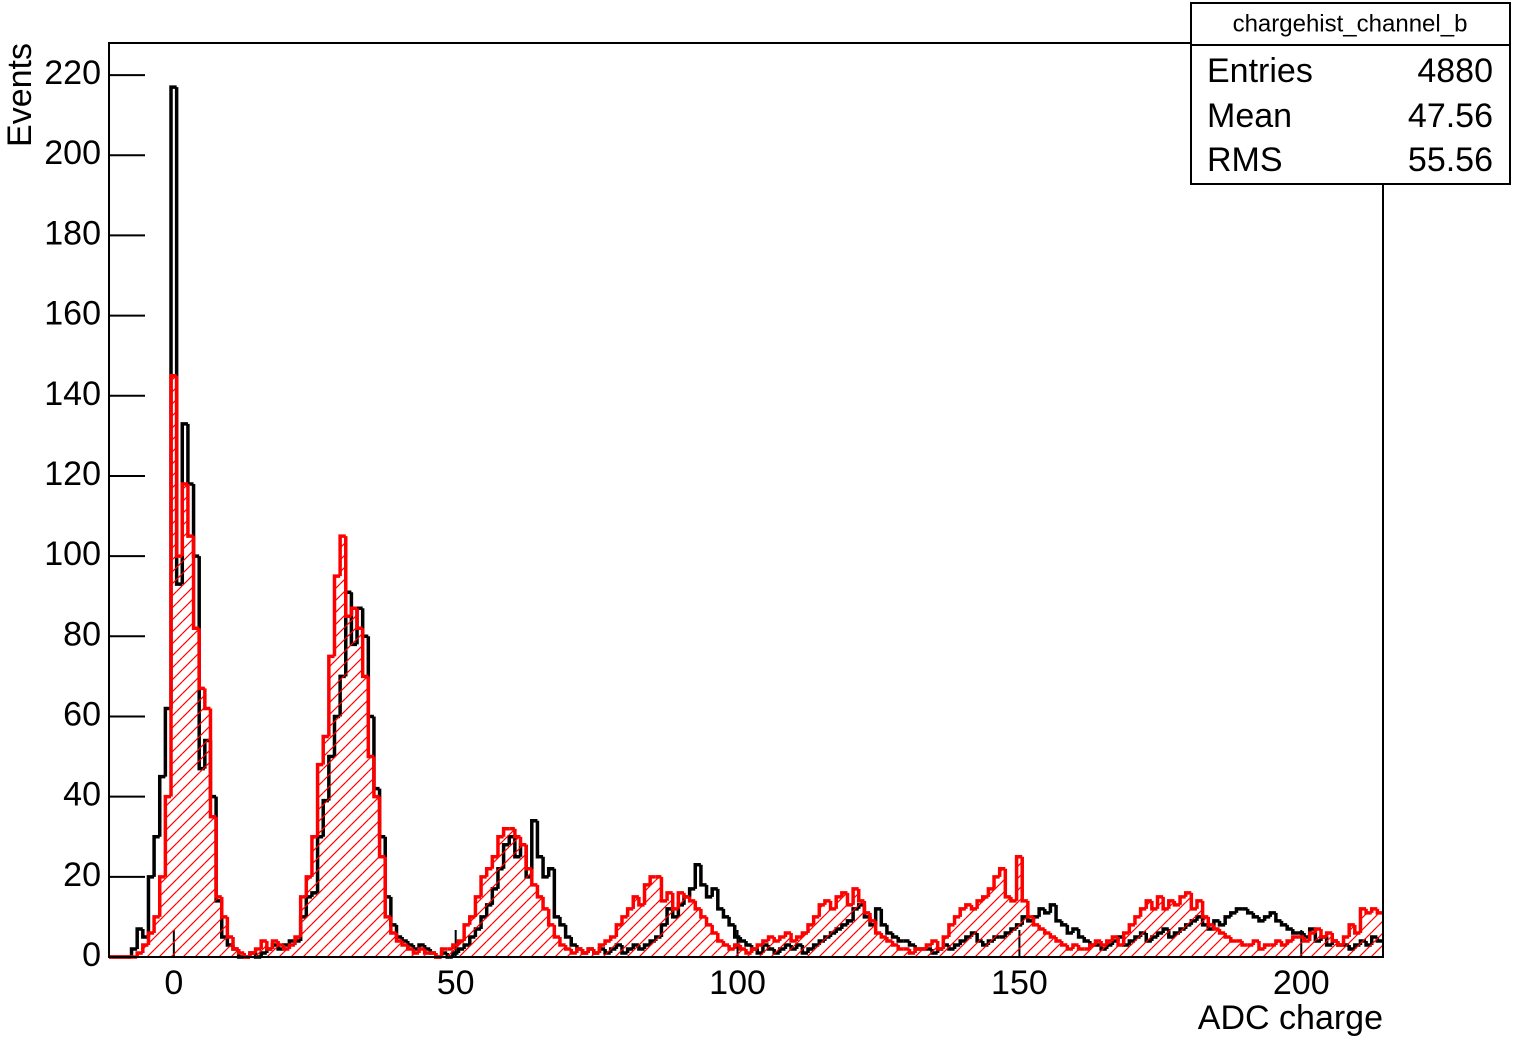  I want to click on stats-value: 55.56, so click(1450, 160).